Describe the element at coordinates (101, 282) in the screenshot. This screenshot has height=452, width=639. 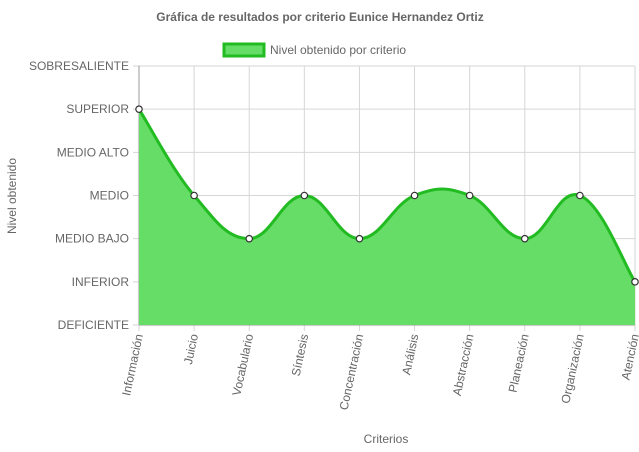
I see `y-tick-label: INFERIOR` at that location.